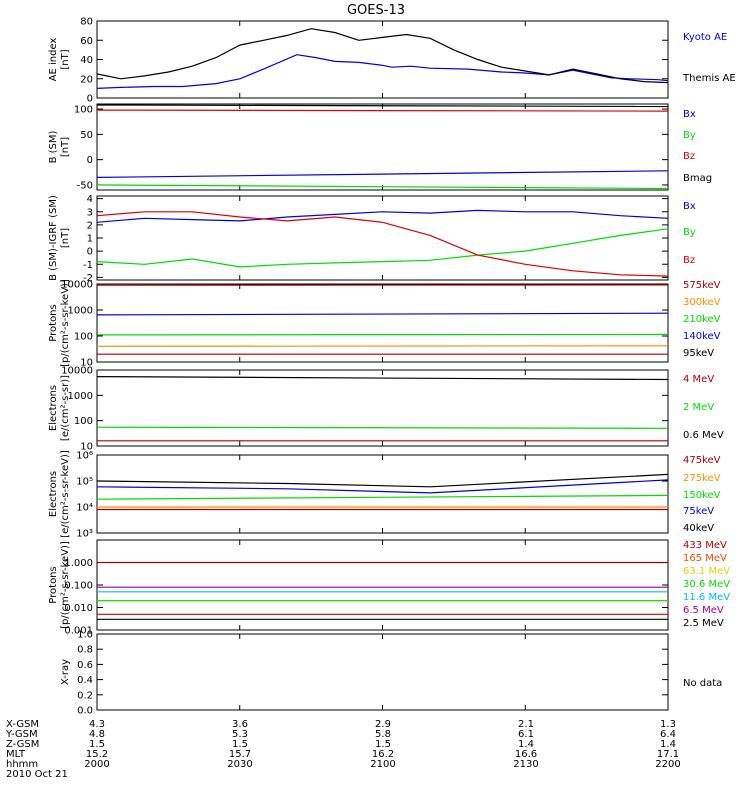 The width and height of the screenshot is (750, 800). What do you see at coordinates (86, 79) in the screenshot?
I see `y-tick-label: 20` at bounding box center [86, 79].